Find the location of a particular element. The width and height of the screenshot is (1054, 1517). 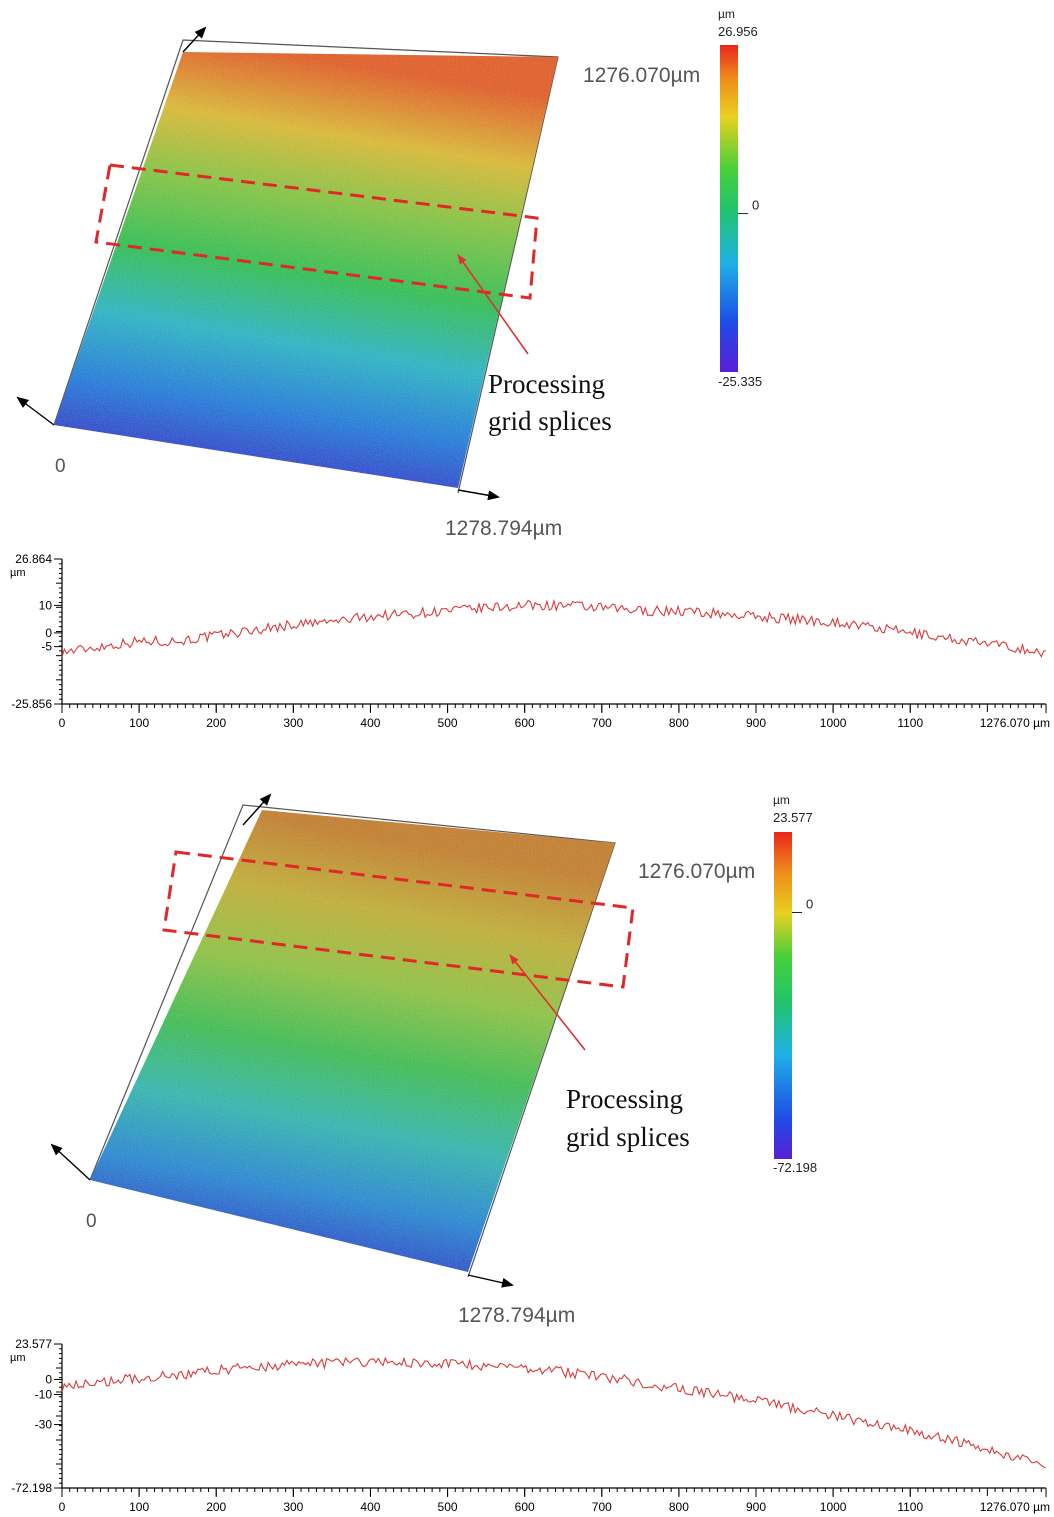

profile-y-tick-label: 23.577 is located at coordinates (33, 1344).